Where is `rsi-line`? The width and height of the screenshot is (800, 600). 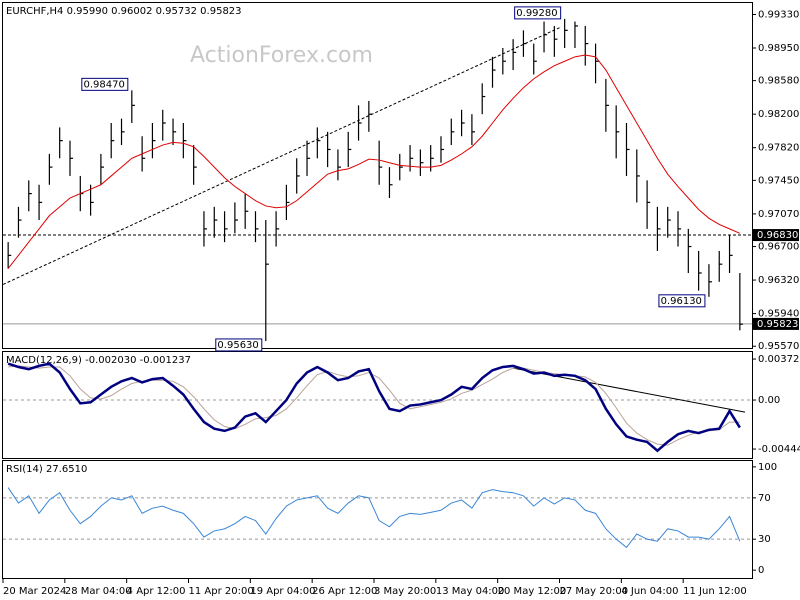
rsi-line is located at coordinates (374, 518).